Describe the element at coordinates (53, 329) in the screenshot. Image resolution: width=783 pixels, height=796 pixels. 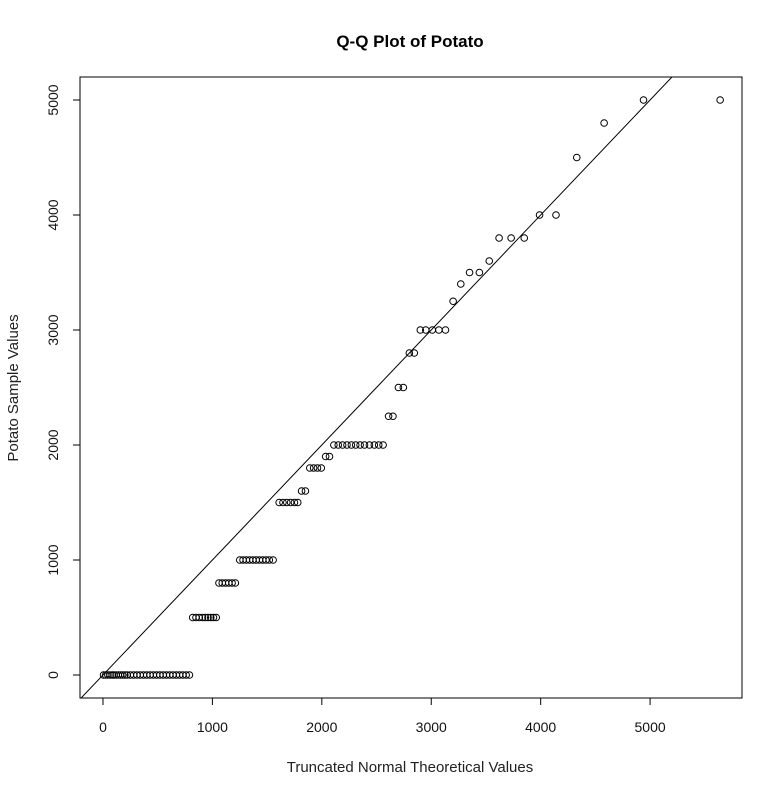
I see `y-tick-label: 3000` at that location.